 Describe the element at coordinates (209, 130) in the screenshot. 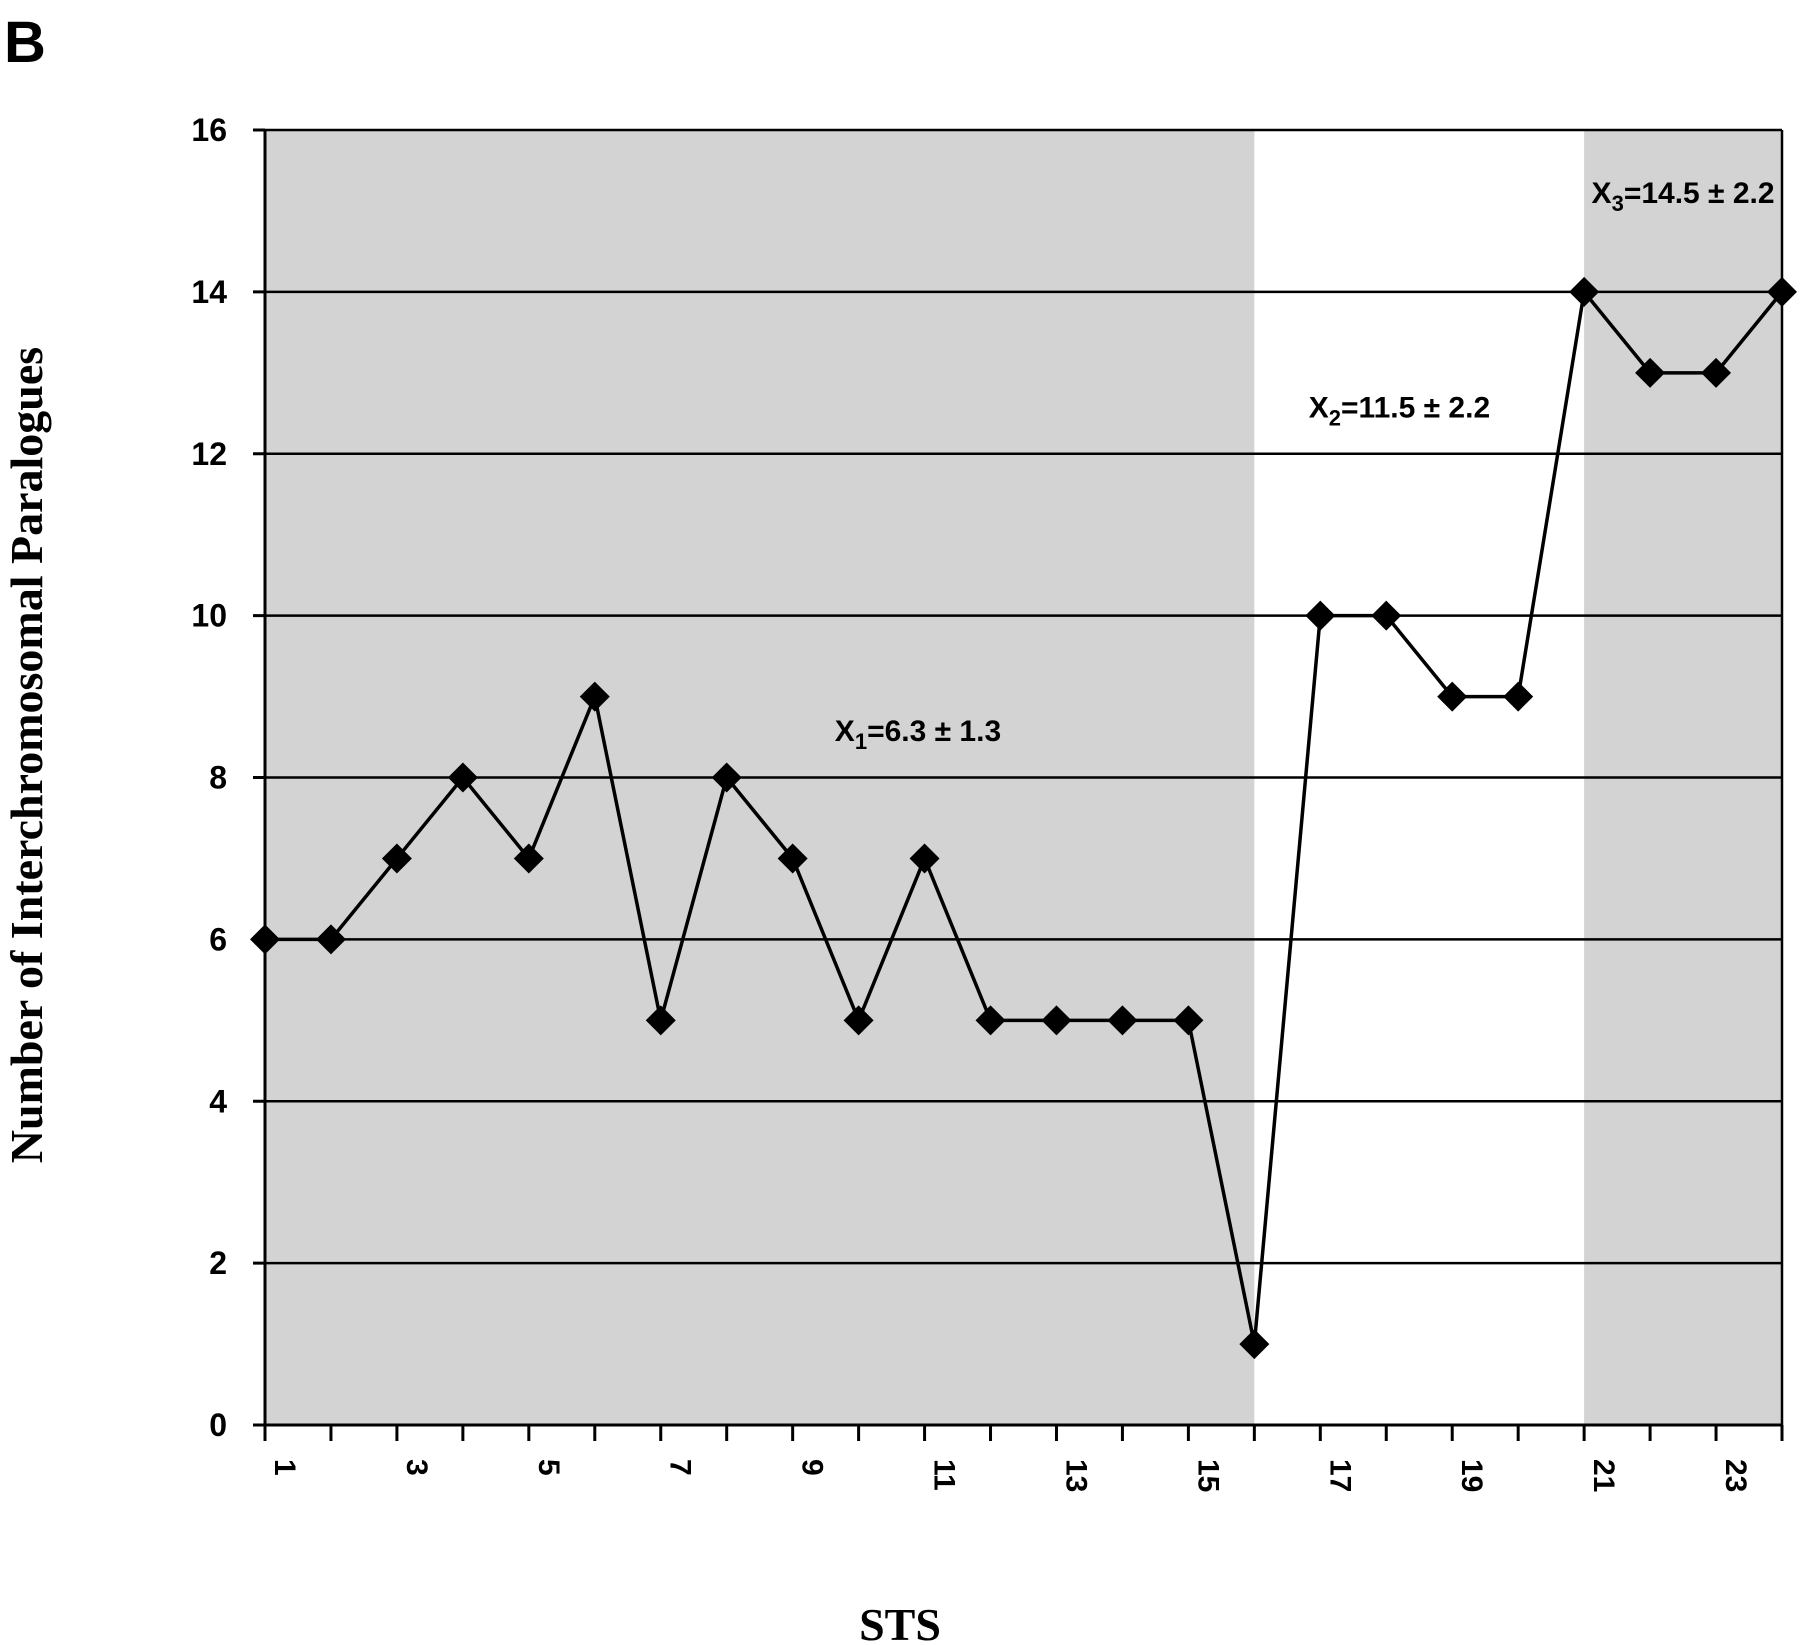

I see `y-tick-label: 16` at that location.